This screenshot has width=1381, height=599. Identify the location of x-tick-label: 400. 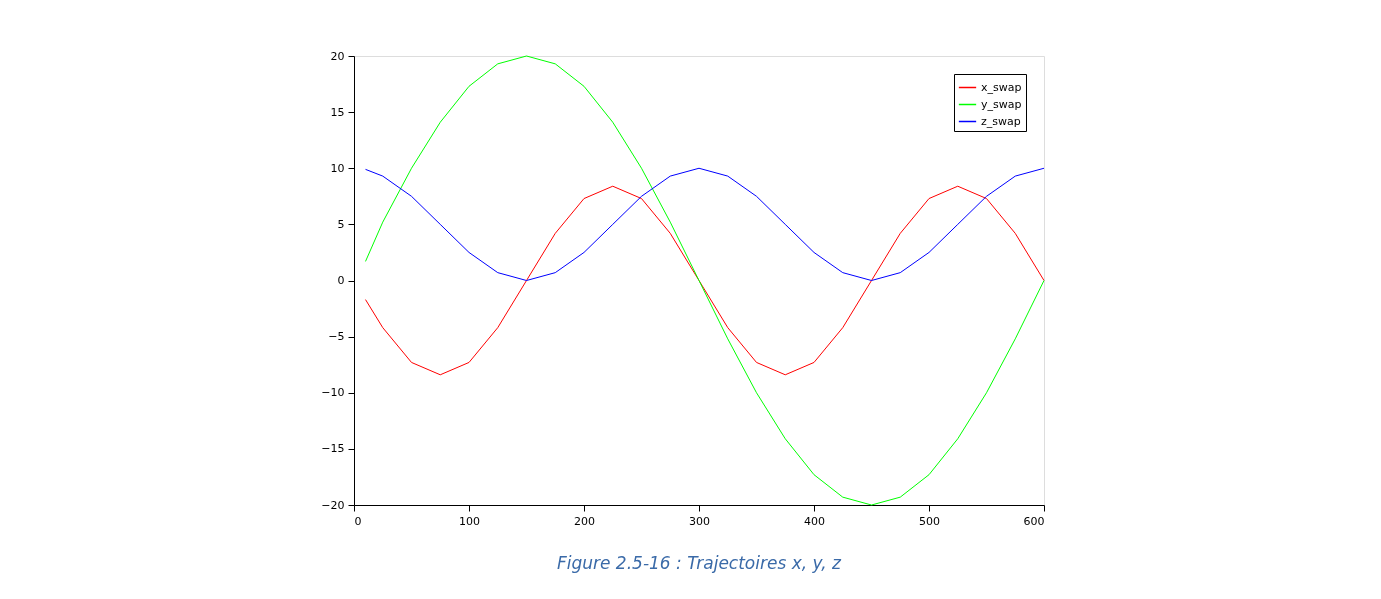
(814, 521).